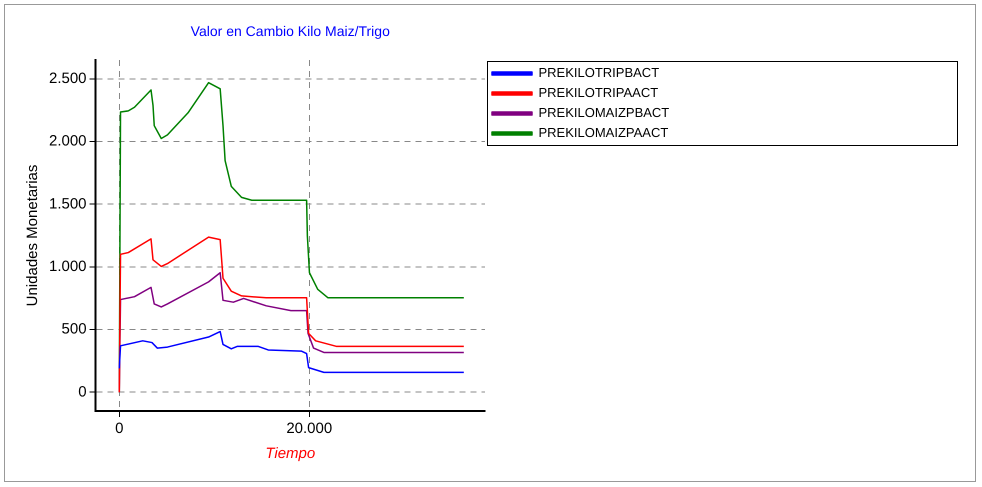  What do you see at coordinates (67, 203) in the screenshot?
I see `y-tick-label: 1.500` at bounding box center [67, 203].